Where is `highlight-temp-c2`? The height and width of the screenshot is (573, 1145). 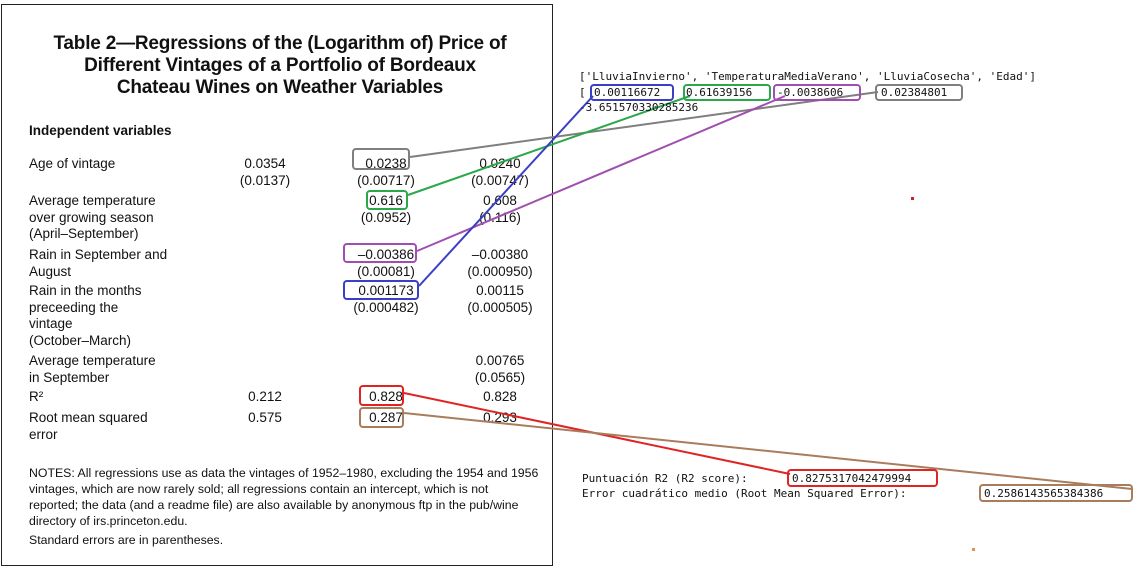
highlight-temp-c2 is located at coordinates (387, 200).